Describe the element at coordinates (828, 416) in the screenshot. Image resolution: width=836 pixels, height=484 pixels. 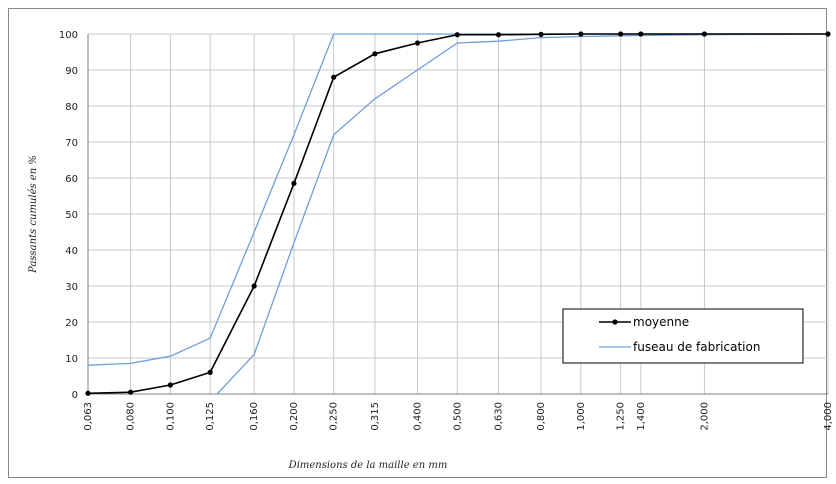
I see `x-tick-label: 4,000` at that location.